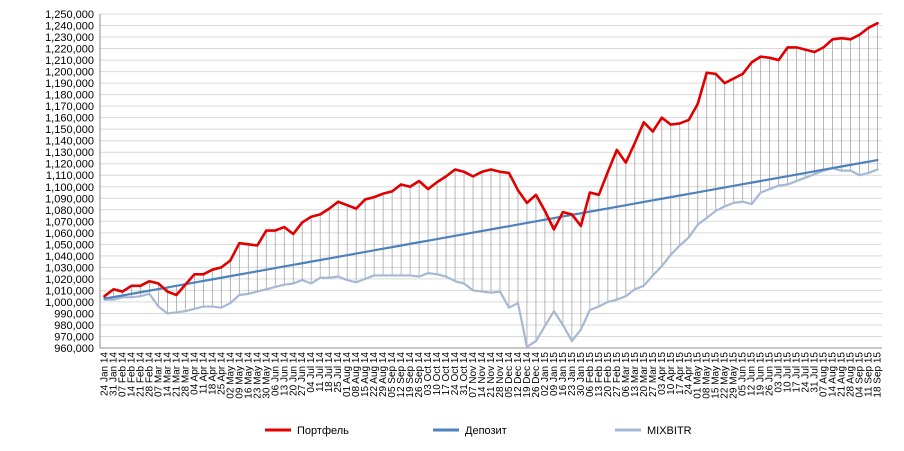 This screenshot has width=904, height=451. What do you see at coordinates (536, 375) in the screenshot?
I see `x-tick-label: 26 Dec 14` at bounding box center [536, 375].